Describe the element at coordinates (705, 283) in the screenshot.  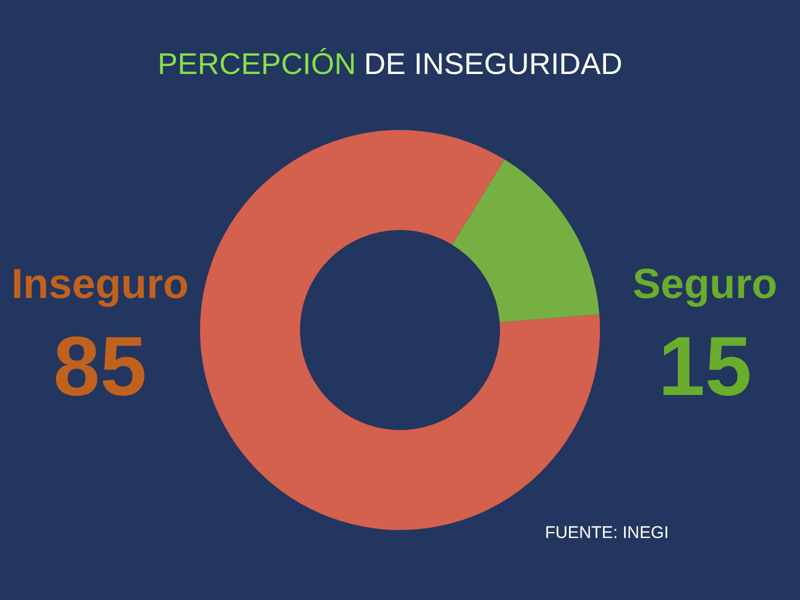
I see `slice-label: Seguro` at that location.